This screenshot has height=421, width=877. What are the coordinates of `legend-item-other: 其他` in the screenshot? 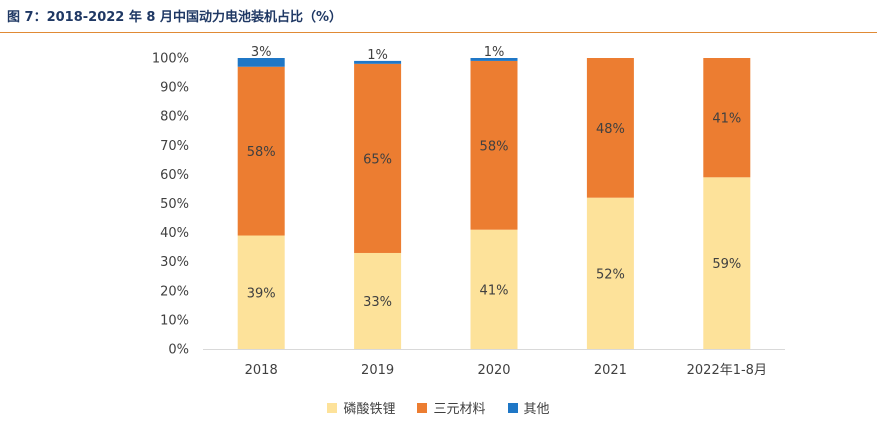 It's located at (528, 407).